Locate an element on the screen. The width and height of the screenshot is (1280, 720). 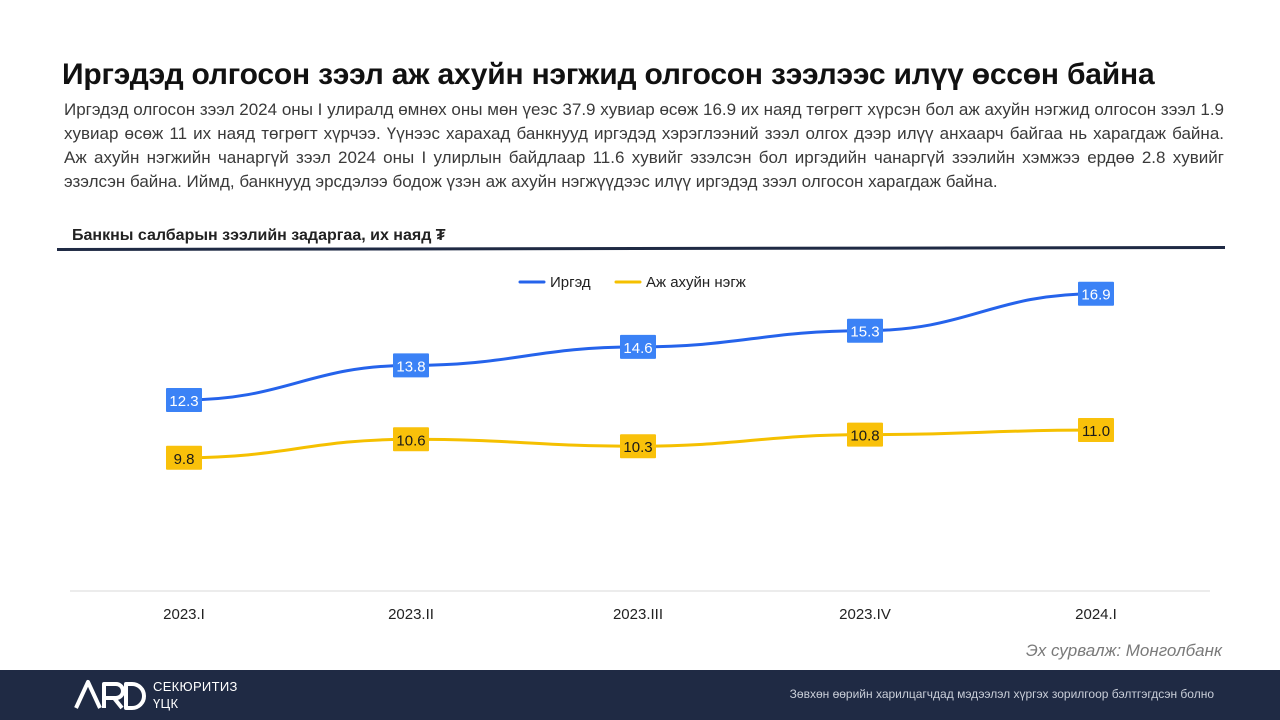
x-tick-label: 2024.I is located at coordinates (1096, 614).